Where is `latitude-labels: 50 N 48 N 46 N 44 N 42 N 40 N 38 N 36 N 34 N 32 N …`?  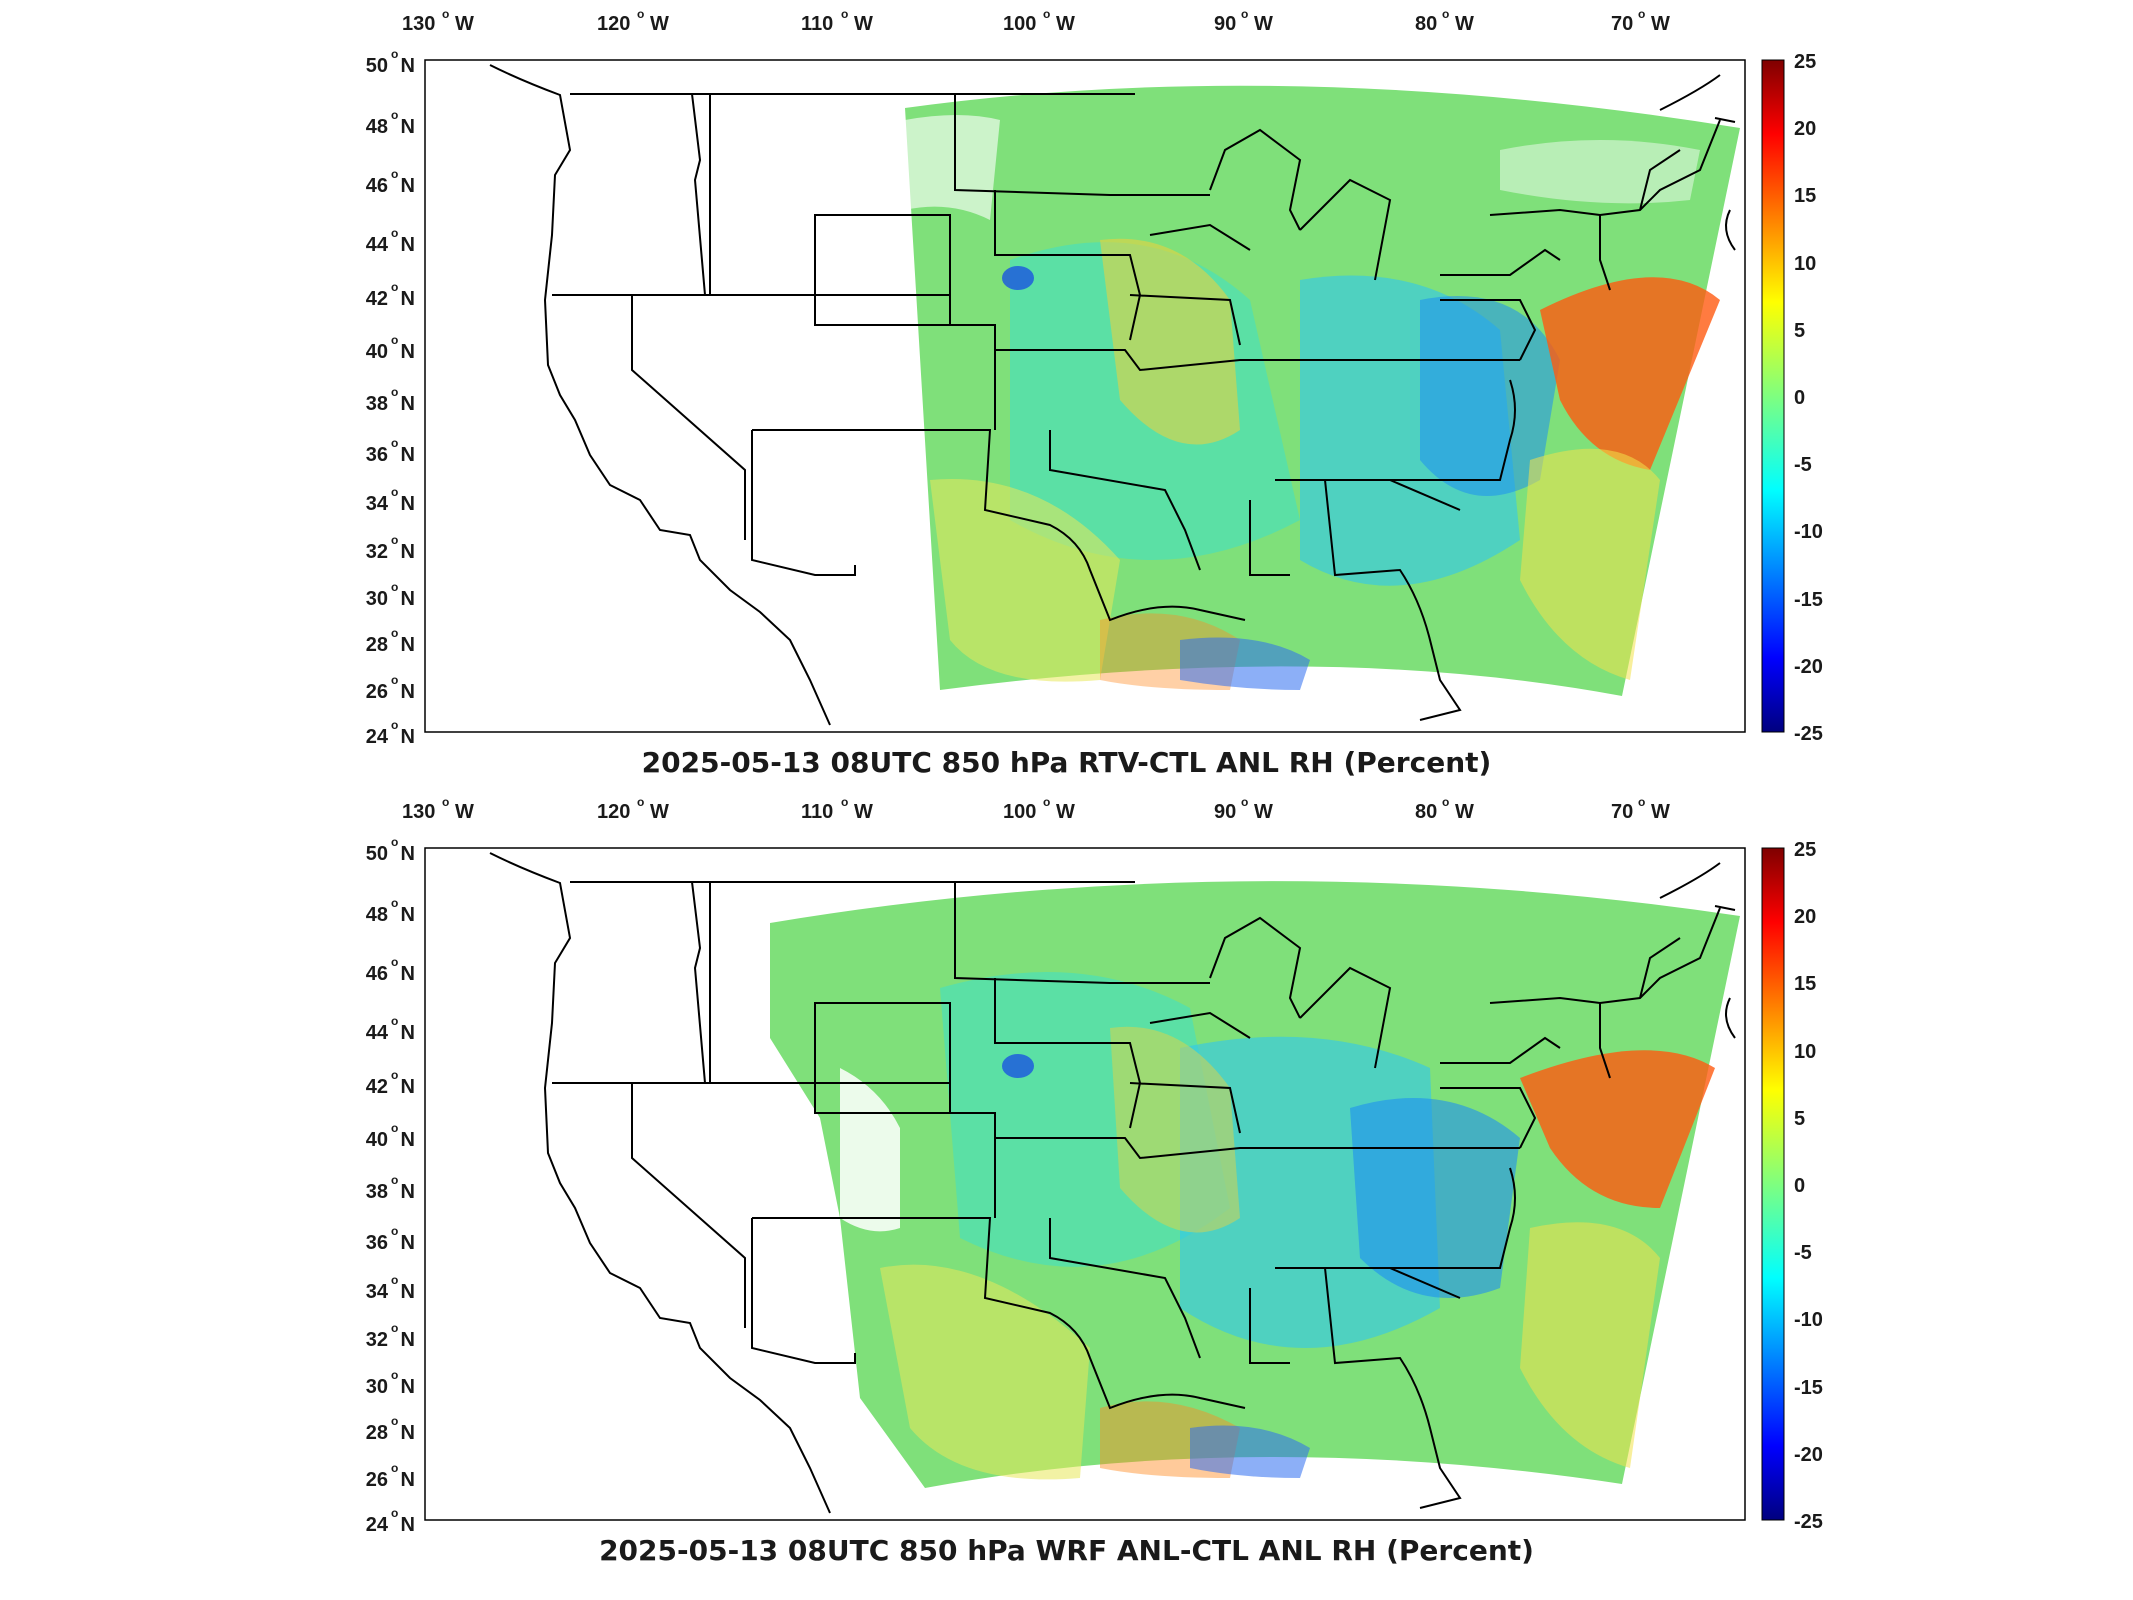 latitude-labels: 50 N 48 N 46 N 44 N 42 N 40 N 38 N 36 N 34 N 32 N … is located at coordinates (390, 1185).